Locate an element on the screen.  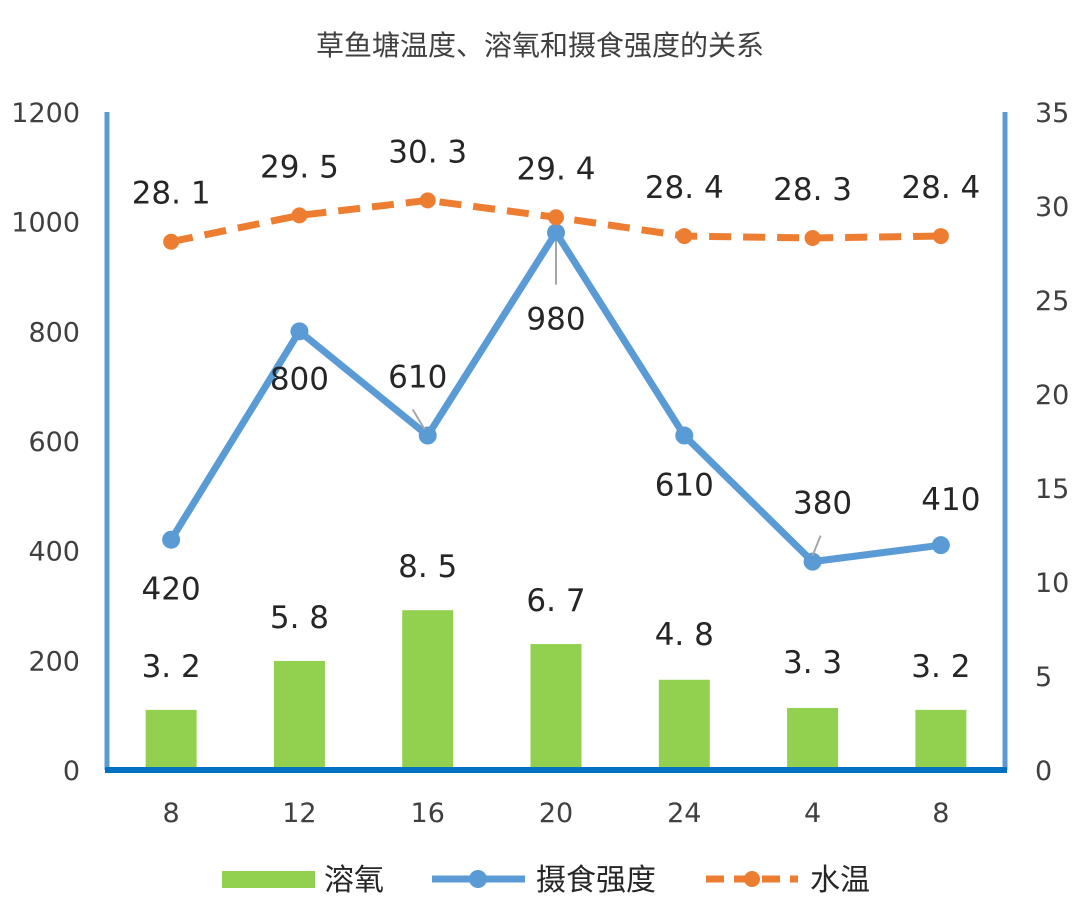
oxygen-data-label: 6. 7 is located at coordinates (555, 601).